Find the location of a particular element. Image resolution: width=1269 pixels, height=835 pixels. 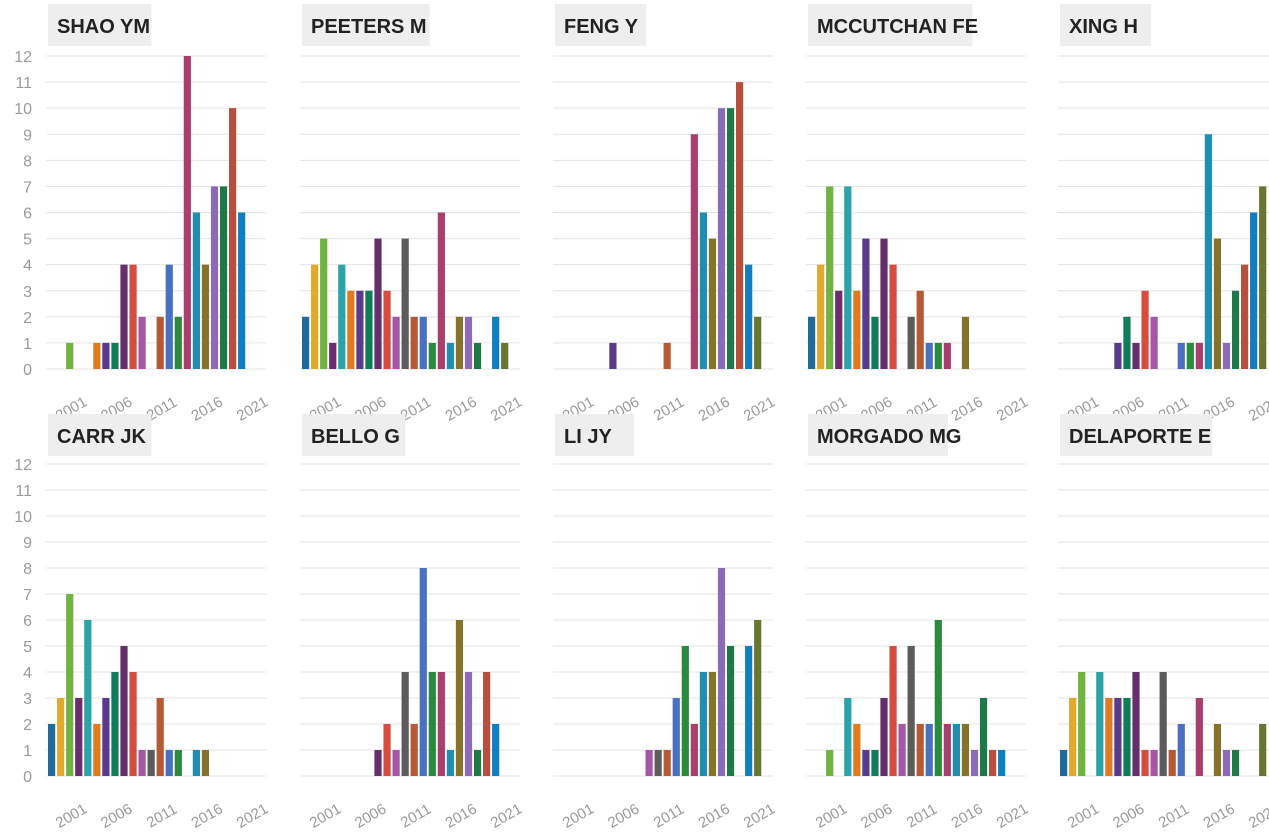

y-tick-label: 10 is located at coordinates (23, 517).